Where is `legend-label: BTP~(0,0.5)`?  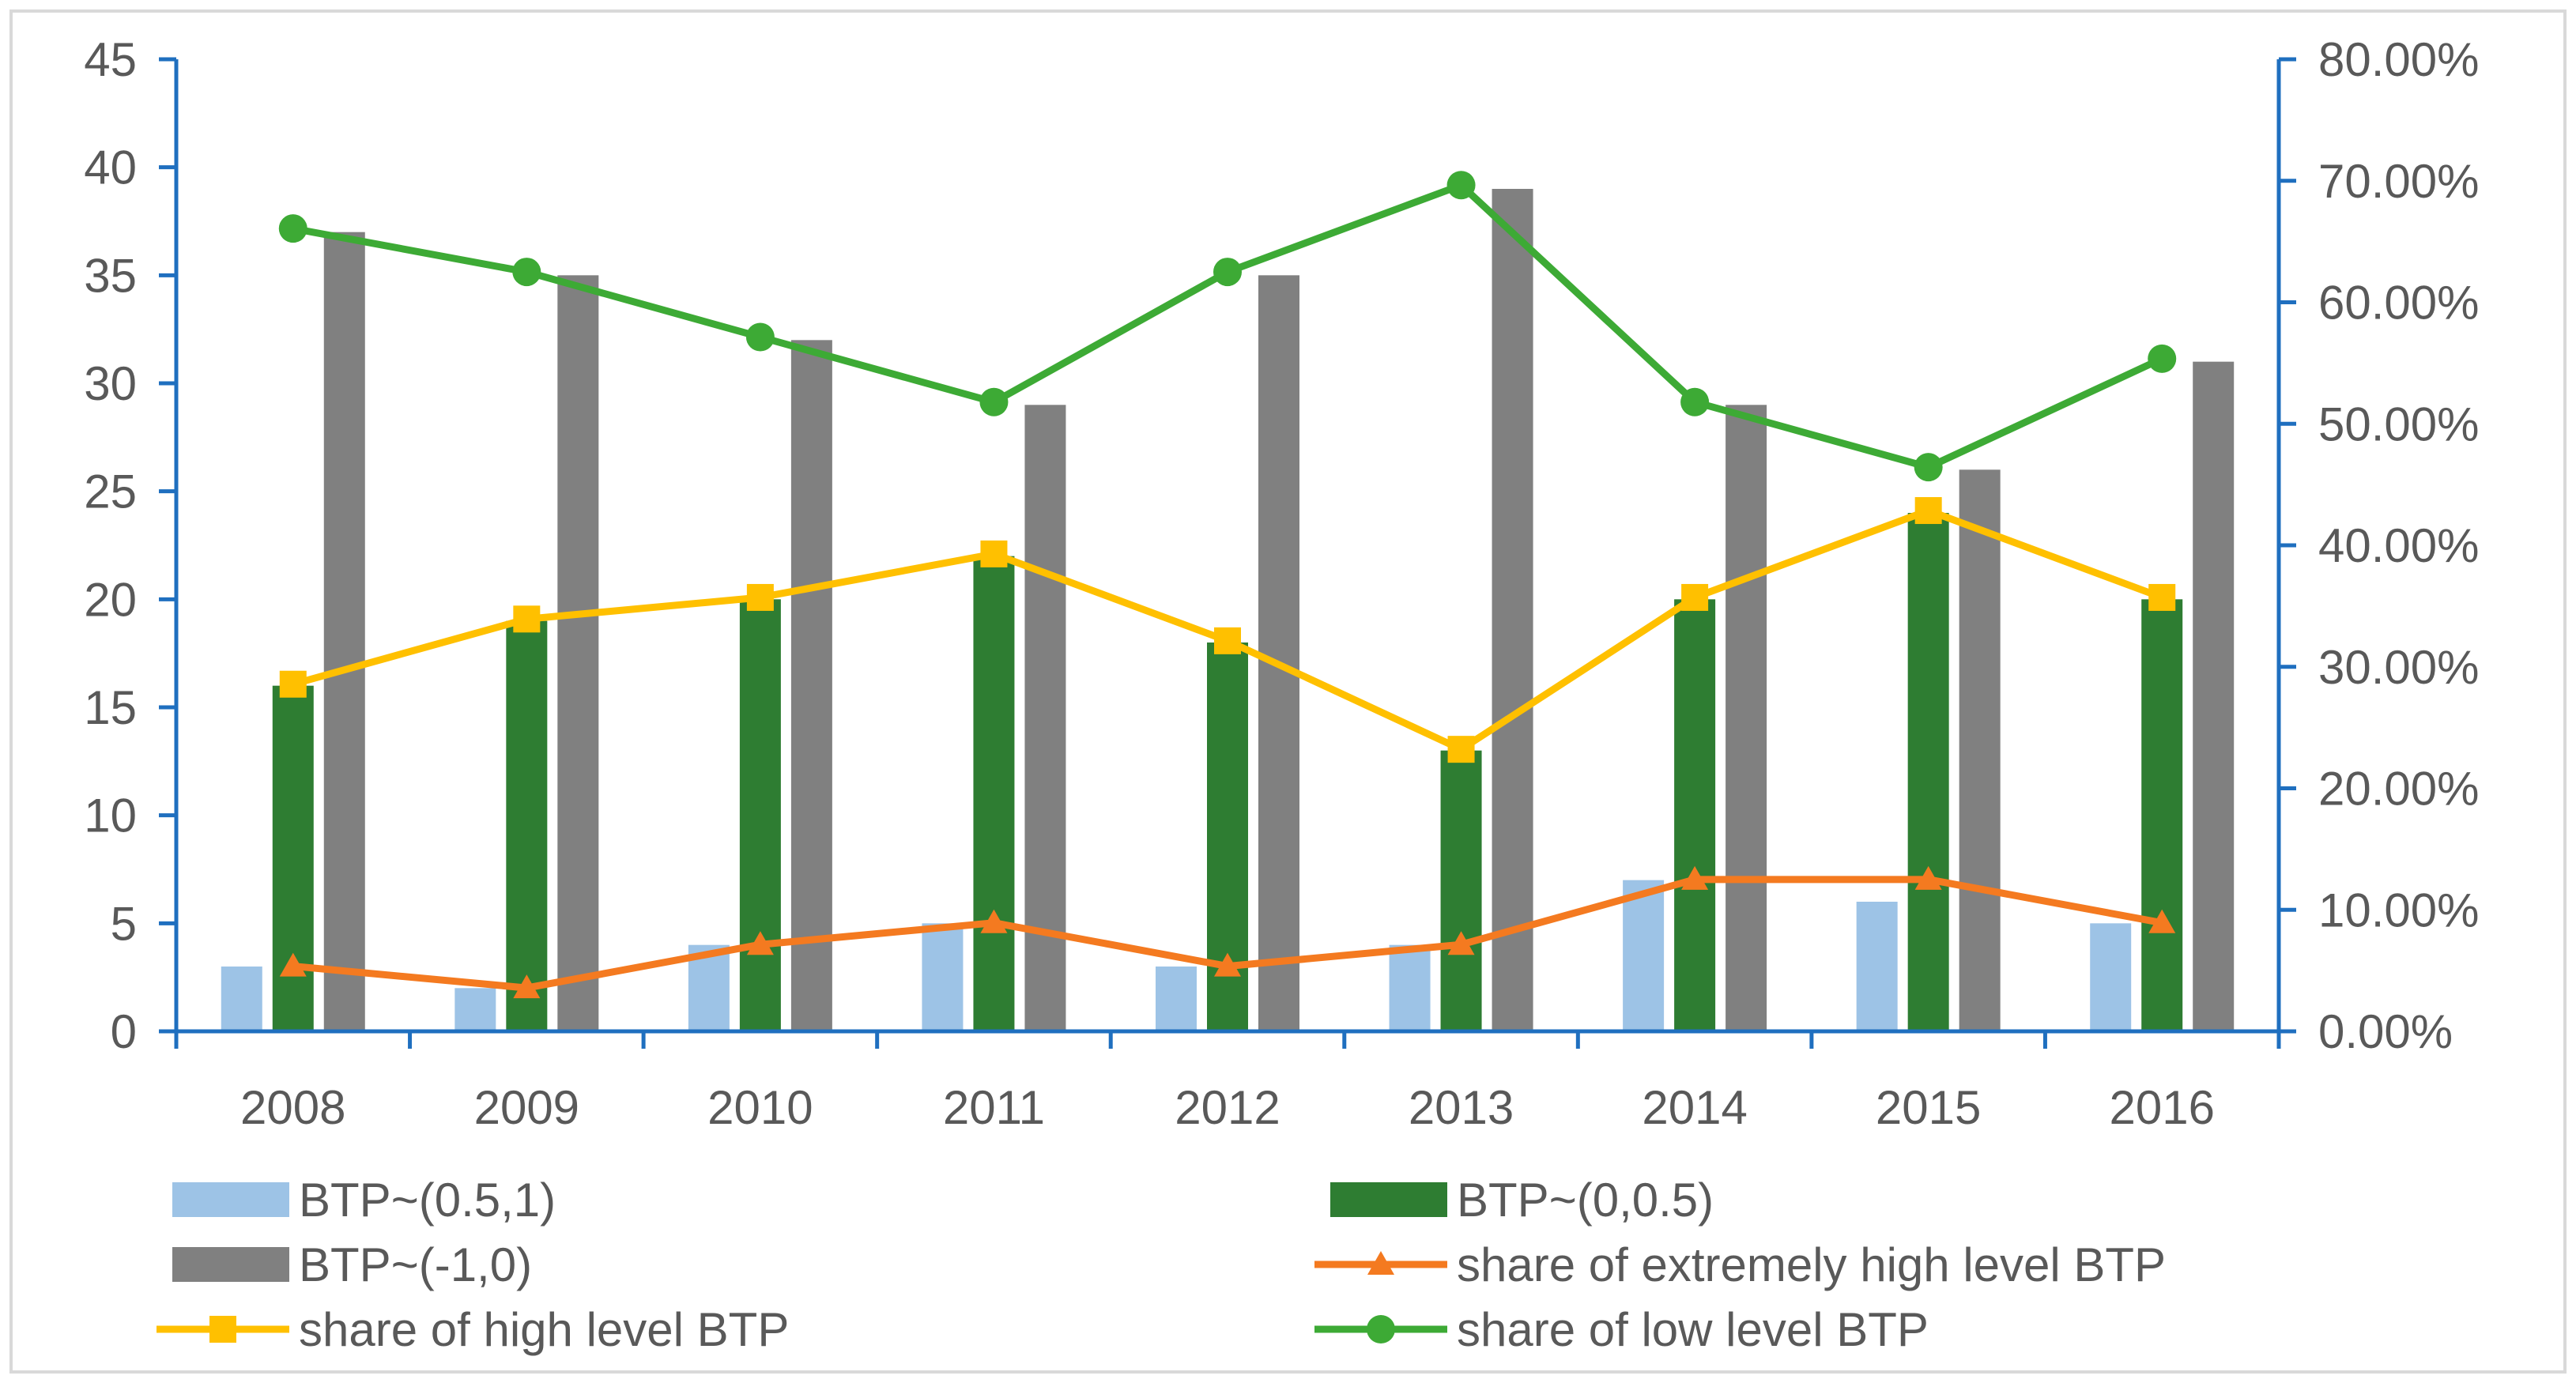
legend-label: BTP~(0,0.5) is located at coordinates (1585, 1200).